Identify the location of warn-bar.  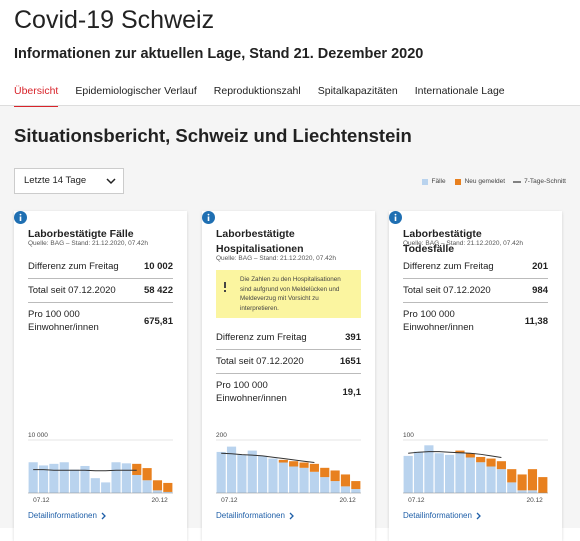
(225, 285).